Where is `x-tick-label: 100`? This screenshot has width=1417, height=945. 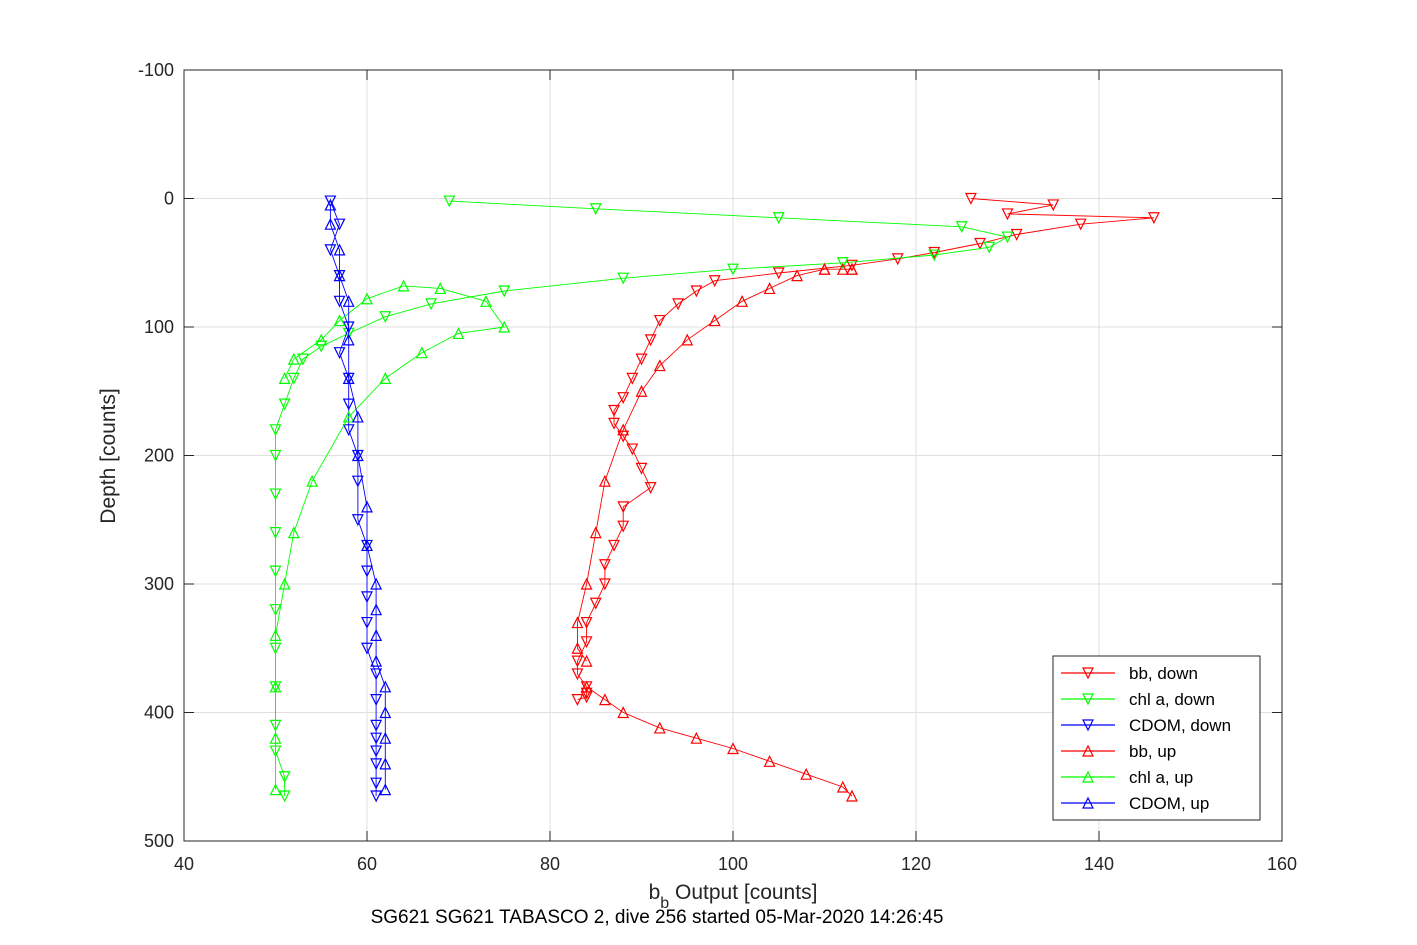 x-tick-label: 100 is located at coordinates (733, 864).